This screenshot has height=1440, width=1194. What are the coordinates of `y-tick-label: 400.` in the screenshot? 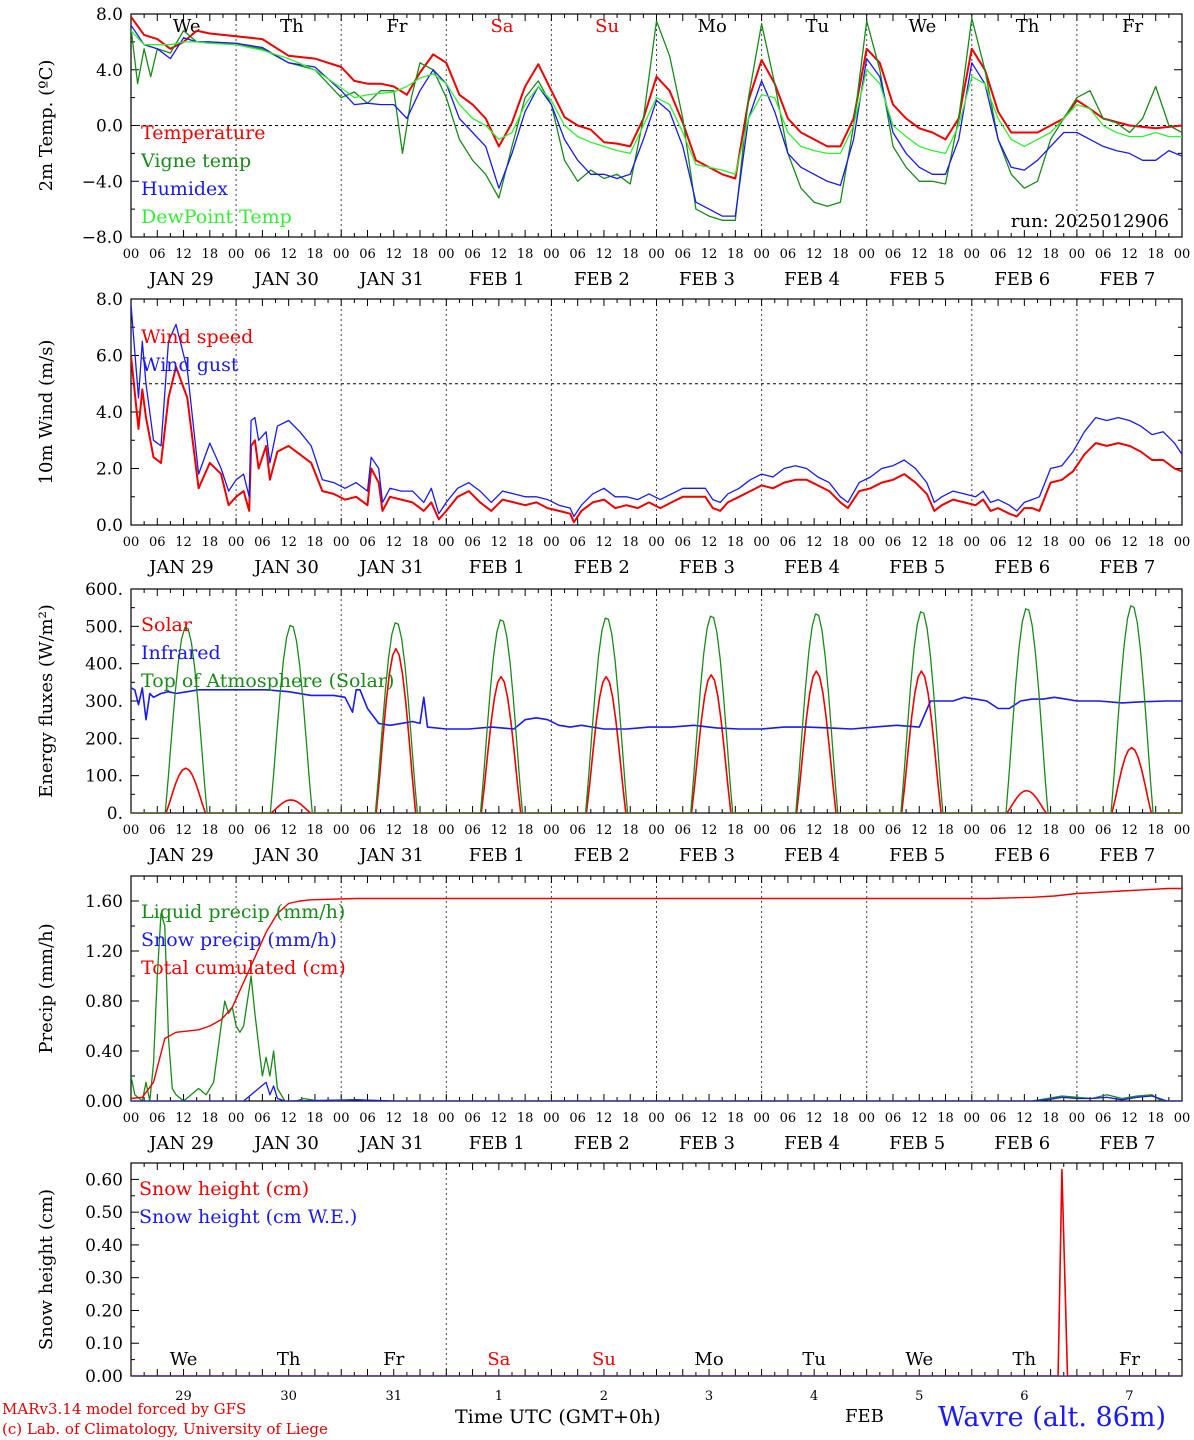 It's located at (104, 665).